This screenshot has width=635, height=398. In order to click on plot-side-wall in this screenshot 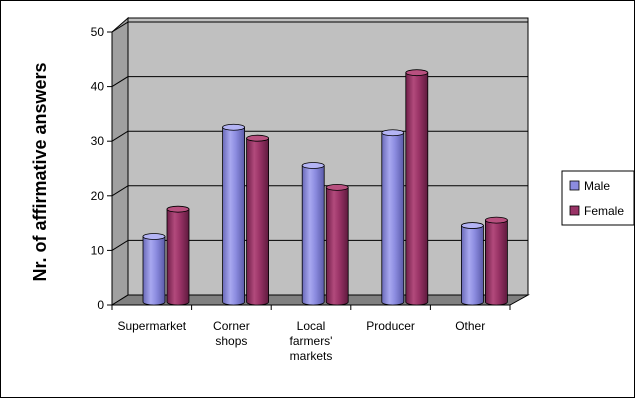, I will do `click(120, 161)`.